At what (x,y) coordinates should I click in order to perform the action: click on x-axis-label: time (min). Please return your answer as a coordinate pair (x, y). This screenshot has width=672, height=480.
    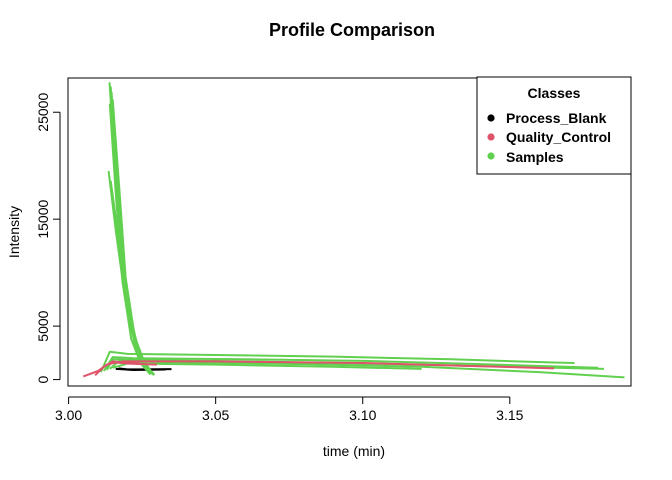
    Looking at the image, I should click on (354, 451).